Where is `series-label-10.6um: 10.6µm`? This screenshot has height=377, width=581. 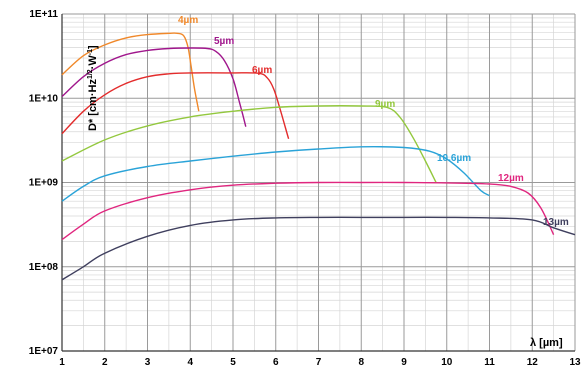 series-label-10.6um: 10.6µm is located at coordinates (454, 158).